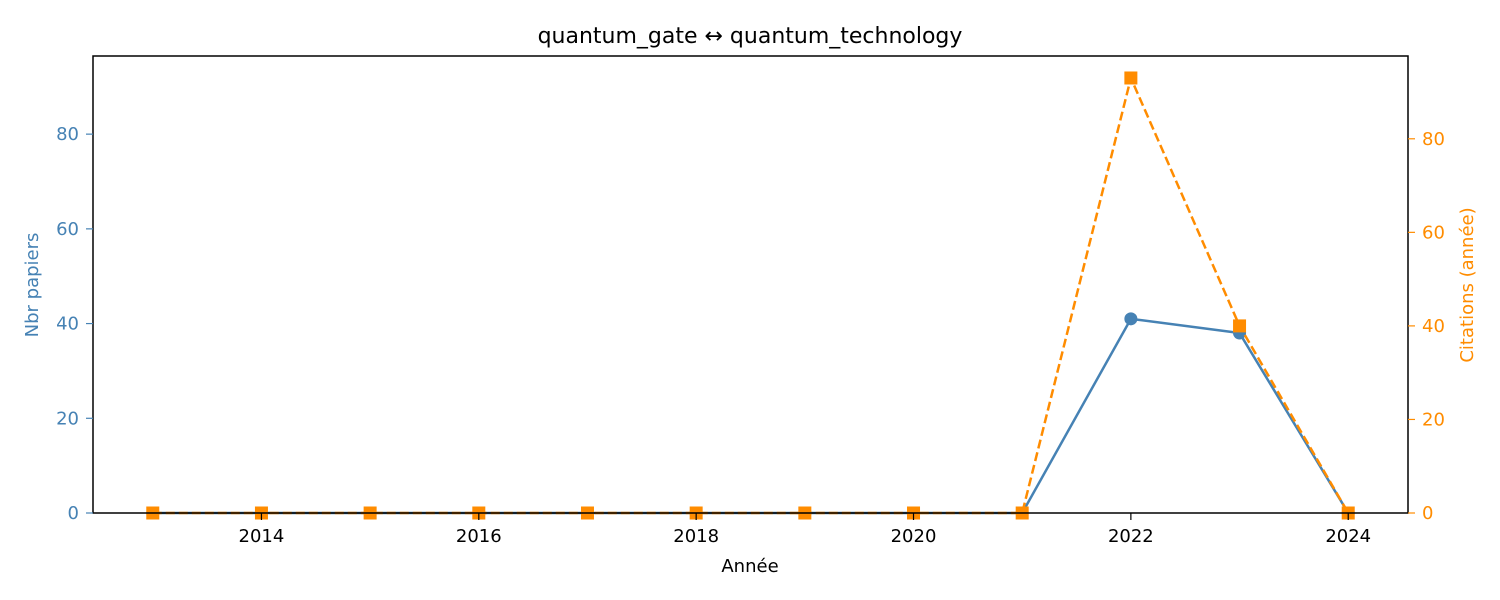 The image size is (1500, 600). What do you see at coordinates (32, 285) in the screenshot?
I see `y-axis-left-label: Nbr papiers` at bounding box center [32, 285].